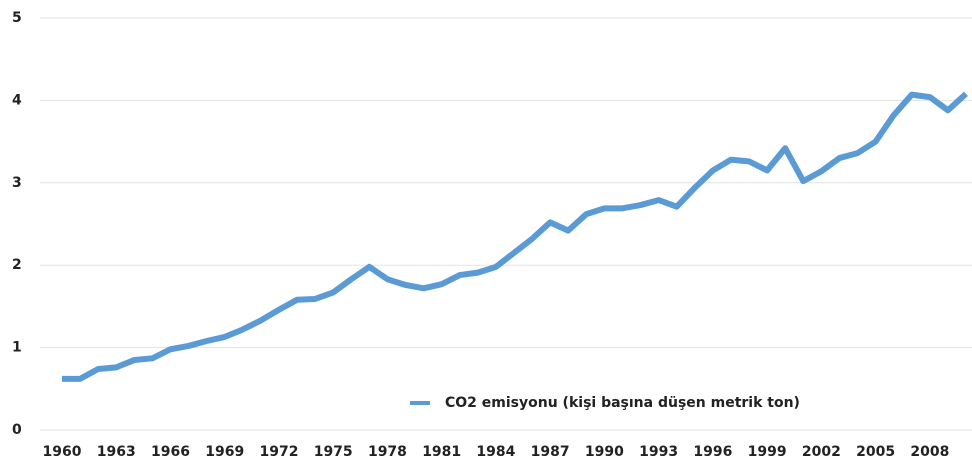 The width and height of the screenshot is (972, 465). What do you see at coordinates (875, 452) in the screenshot?
I see `x-tick-label: 2005` at bounding box center [875, 452].